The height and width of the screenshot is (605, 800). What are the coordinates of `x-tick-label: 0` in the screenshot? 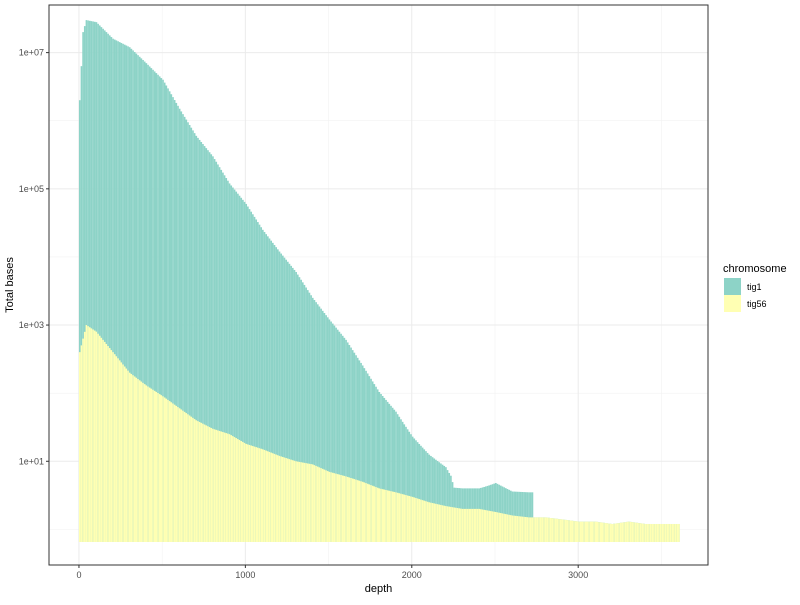 It's located at (78, 575).